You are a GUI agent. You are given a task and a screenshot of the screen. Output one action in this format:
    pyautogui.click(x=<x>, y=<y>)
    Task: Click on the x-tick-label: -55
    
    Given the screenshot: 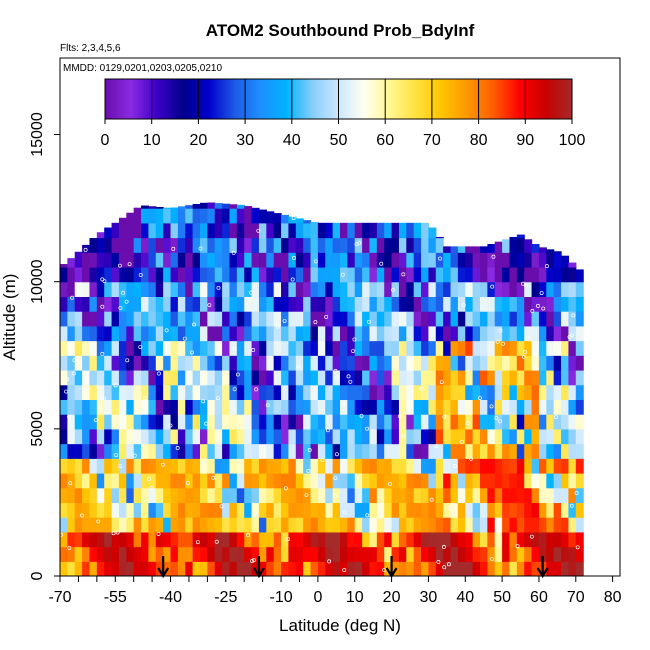 What is the action you would take?
    pyautogui.click(x=115, y=597)
    